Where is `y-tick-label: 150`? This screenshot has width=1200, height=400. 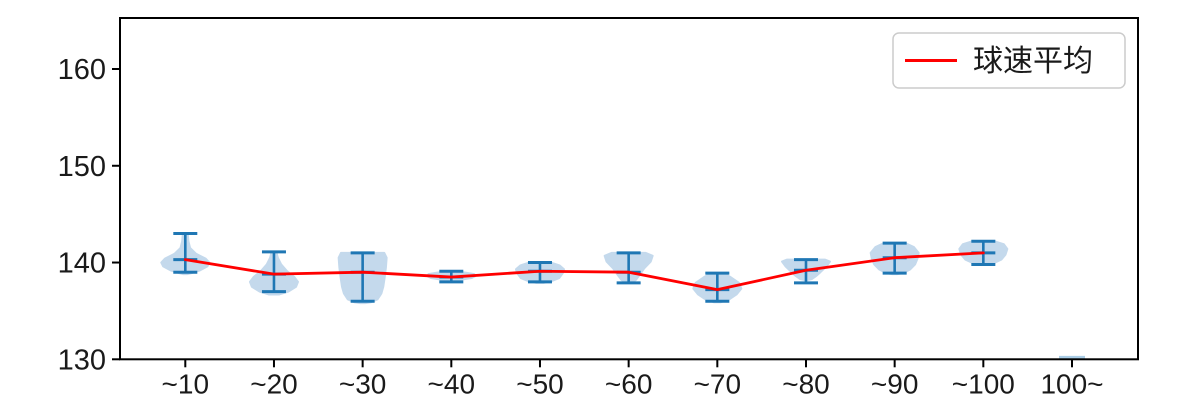 y-tick-label: 150 is located at coordinates (82, 167).